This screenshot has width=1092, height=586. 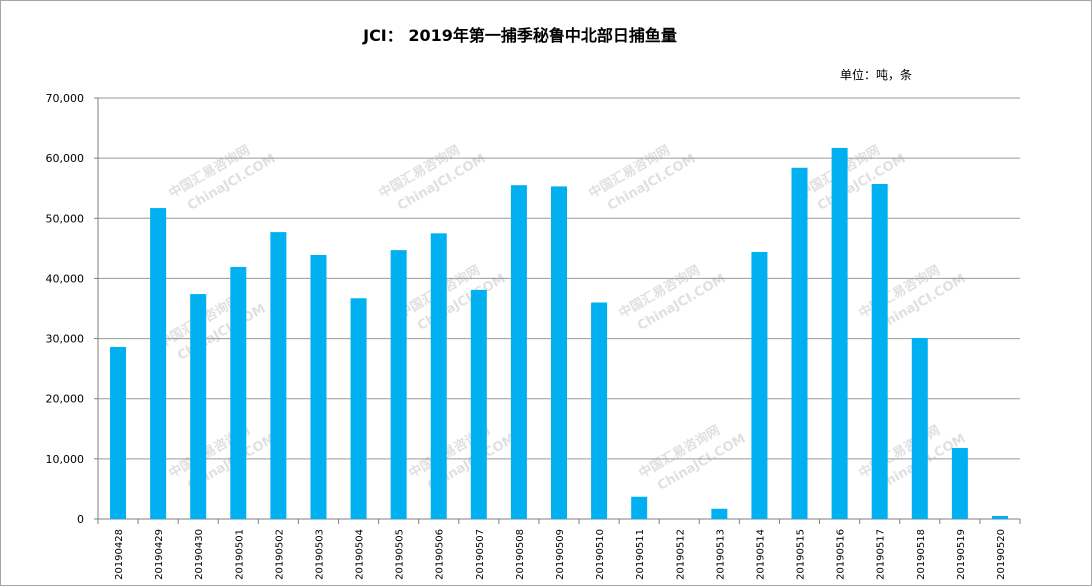 What do you see at coordinates (961, 554) in the screenshot?
I see `x-tick-label: 20190519` at bounding box center [961, 554].